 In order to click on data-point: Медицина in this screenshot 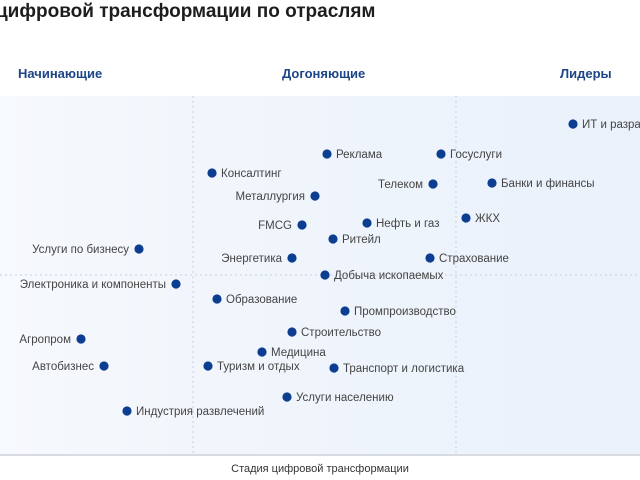, I will do `click(291, 353)`.